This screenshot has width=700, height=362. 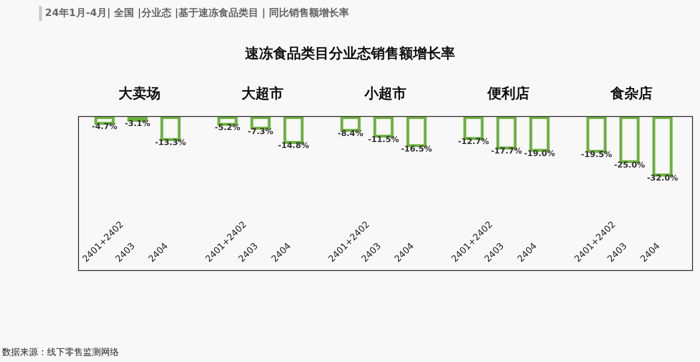 I want to click on chart-title: 大超市, so click(x=262, y=94).